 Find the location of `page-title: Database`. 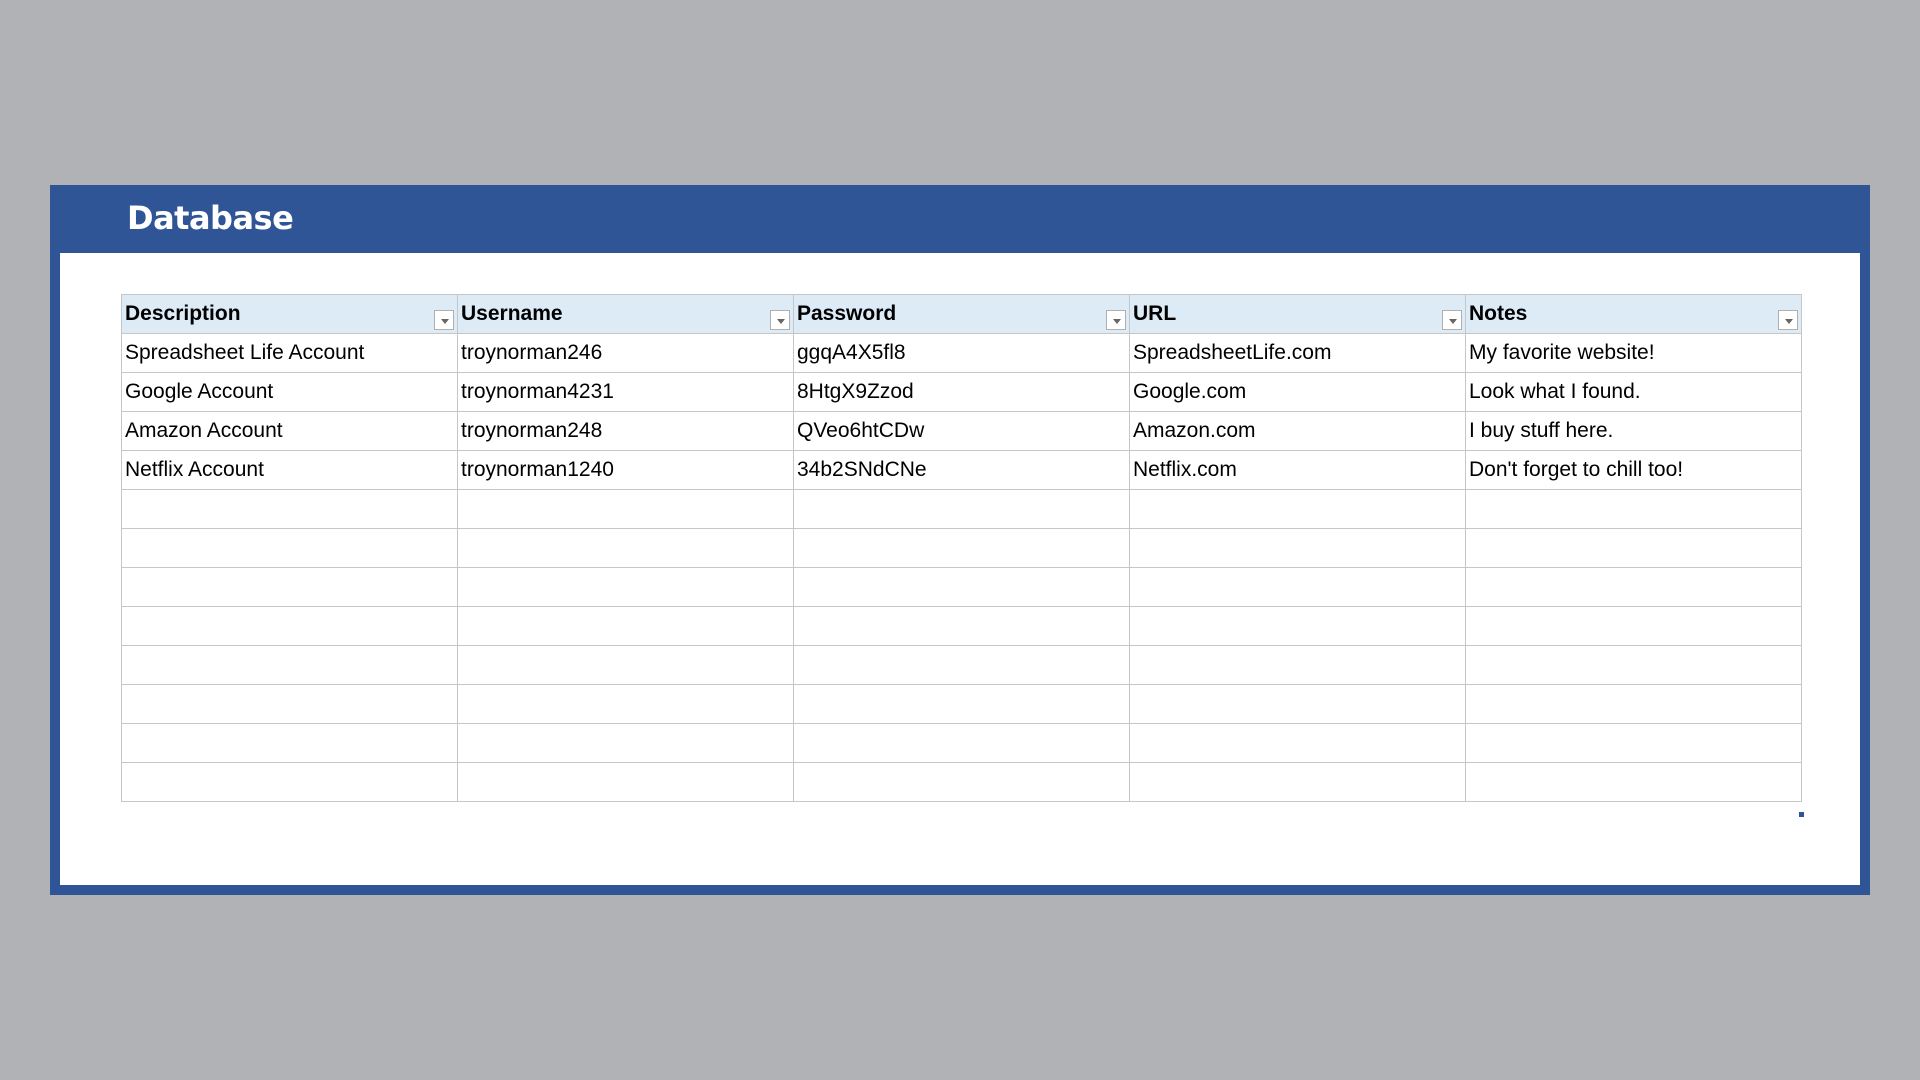

page-title: Database is located at coordinates (210, 218).